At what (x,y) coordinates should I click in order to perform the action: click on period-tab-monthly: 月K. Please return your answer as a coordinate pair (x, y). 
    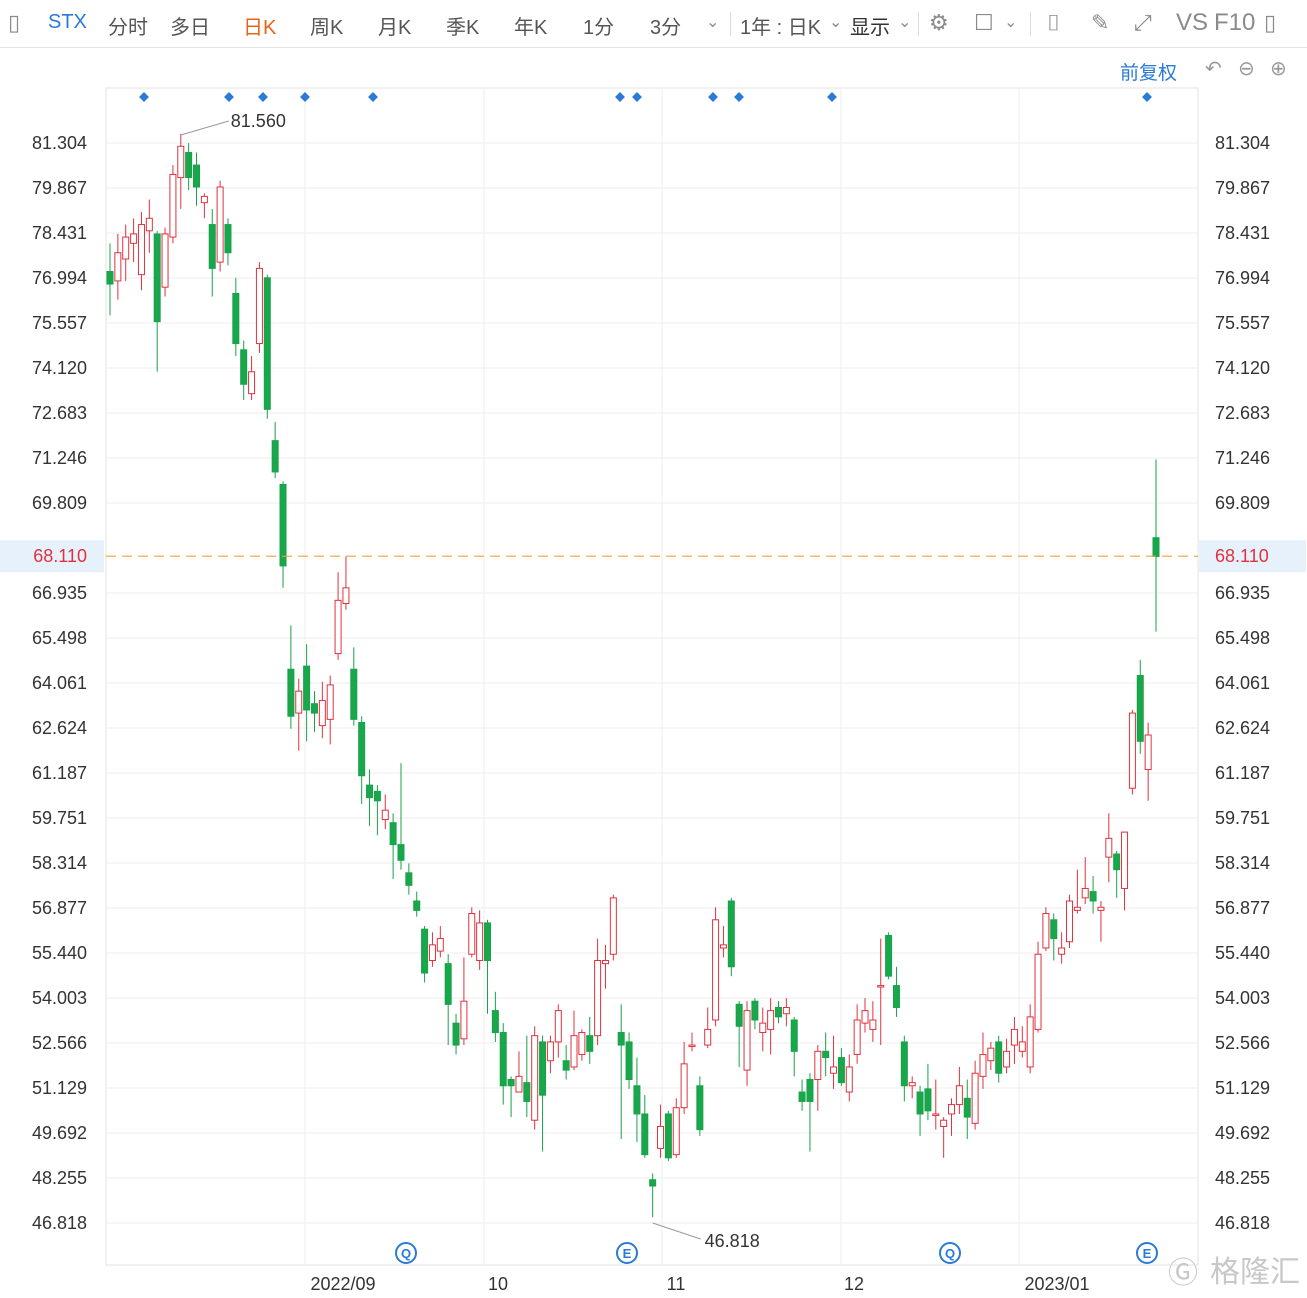
    Looking at the image, I should click on (395, 28).